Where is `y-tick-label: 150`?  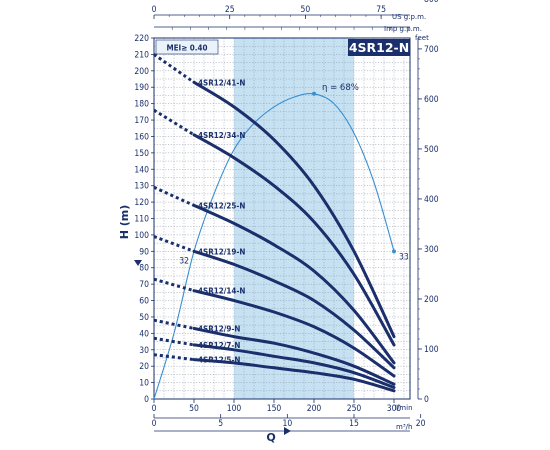
y-tick-label: 150 is located at coordinates (141, 154).